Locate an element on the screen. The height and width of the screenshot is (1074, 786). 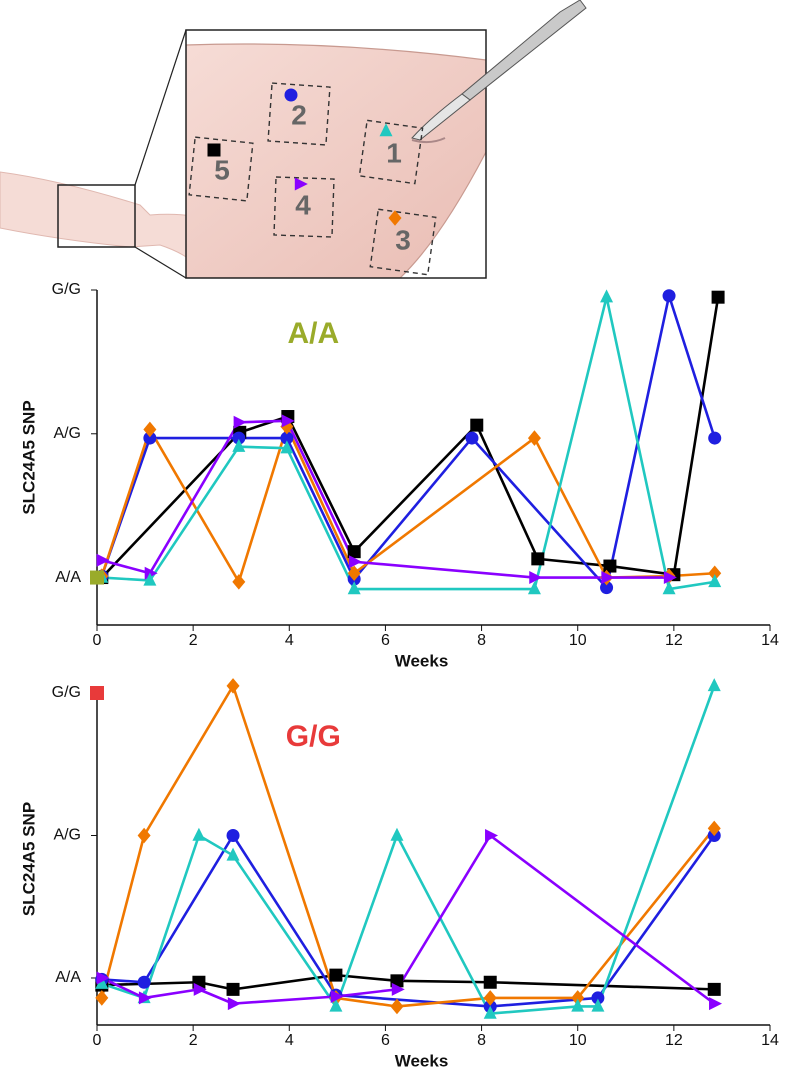
x-tick-label: 4 is located at coordinates (289, 640).